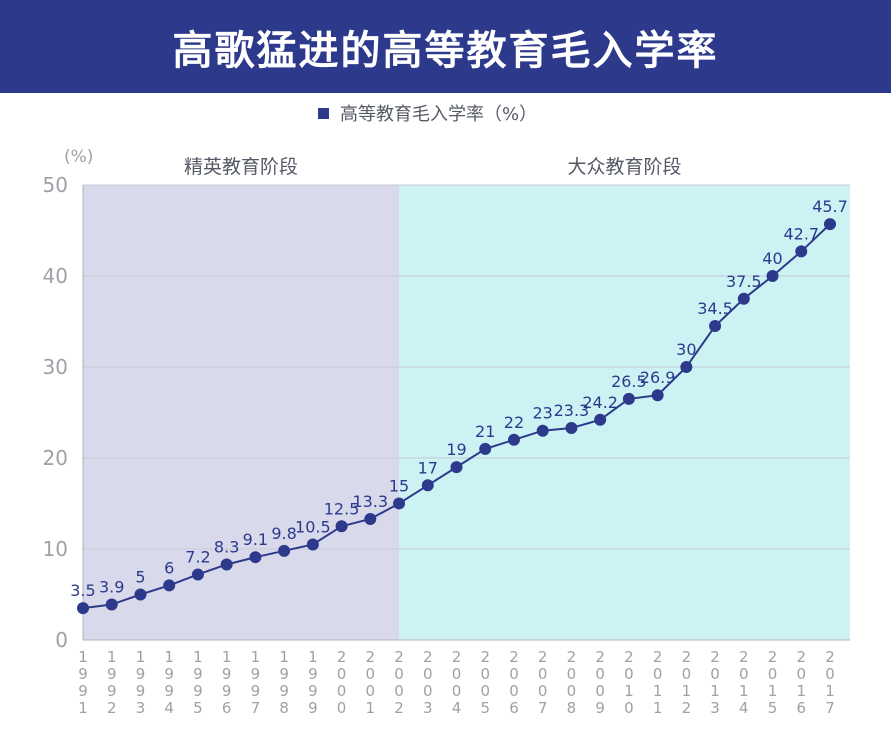 This screenshot has width=891, height=743. I want to click on data-point-1998, so click(284, 550).